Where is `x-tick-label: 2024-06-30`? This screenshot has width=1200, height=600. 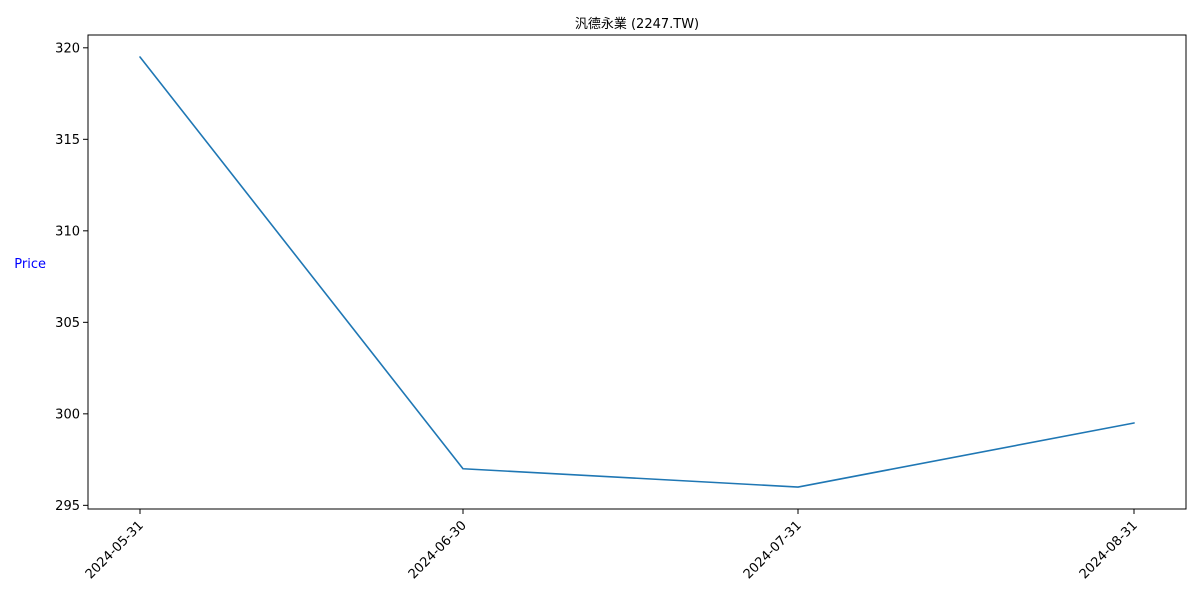
x-tick-label: 2024-06-30 is located at coordinates (438, 550).